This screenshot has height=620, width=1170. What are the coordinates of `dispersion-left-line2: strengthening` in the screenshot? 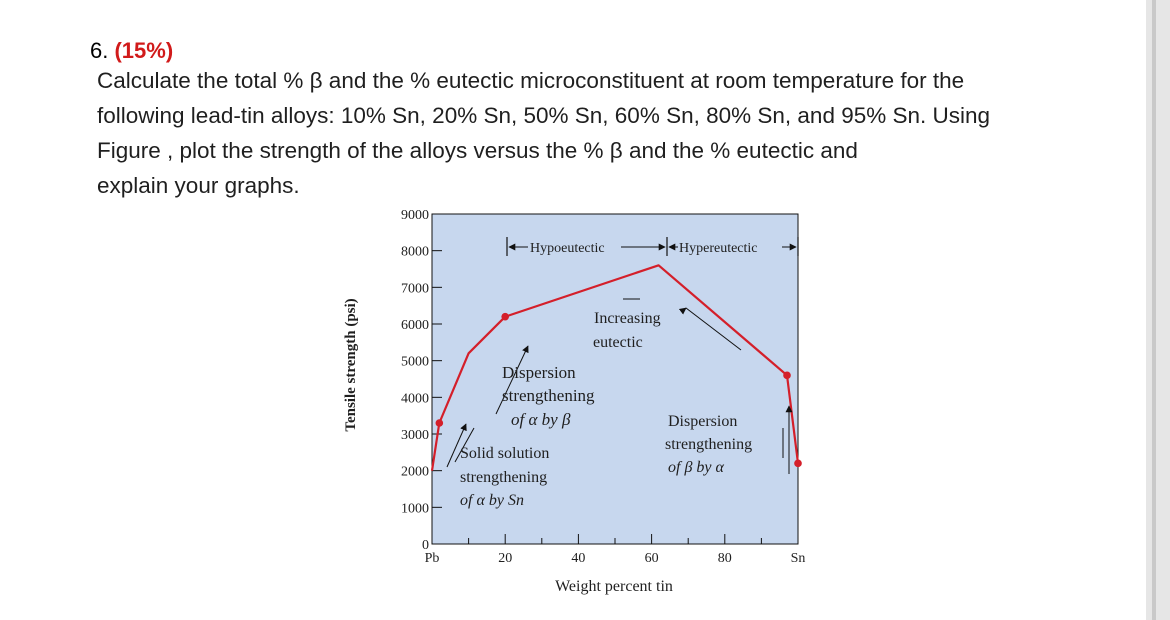 It's located at (548, 395).